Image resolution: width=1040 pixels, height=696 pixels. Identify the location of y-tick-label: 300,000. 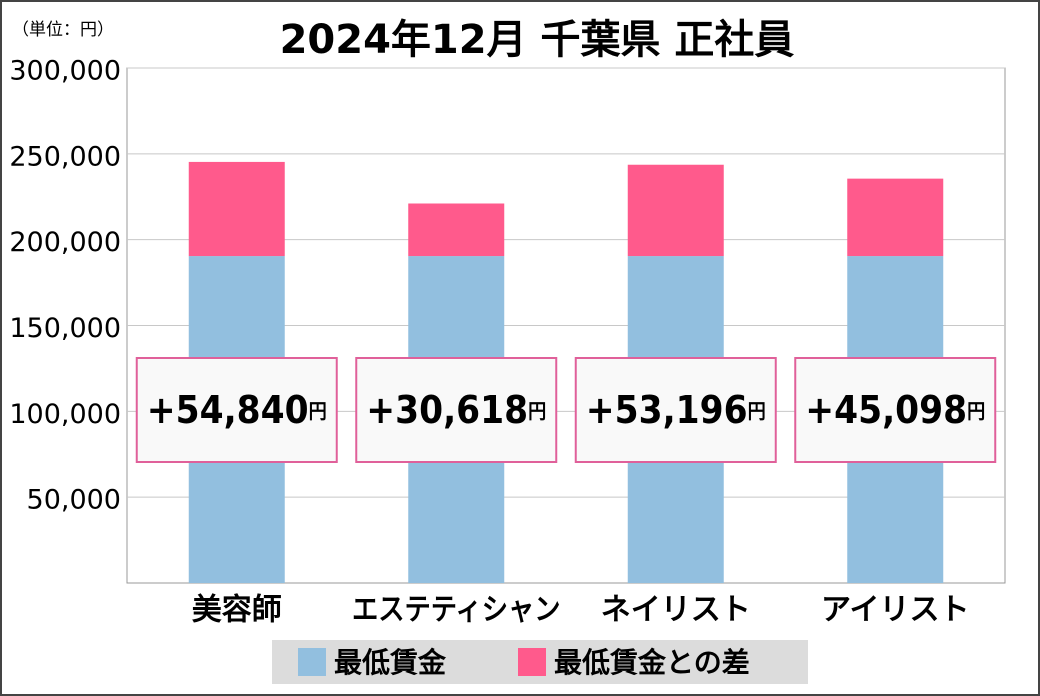
(65, 71).